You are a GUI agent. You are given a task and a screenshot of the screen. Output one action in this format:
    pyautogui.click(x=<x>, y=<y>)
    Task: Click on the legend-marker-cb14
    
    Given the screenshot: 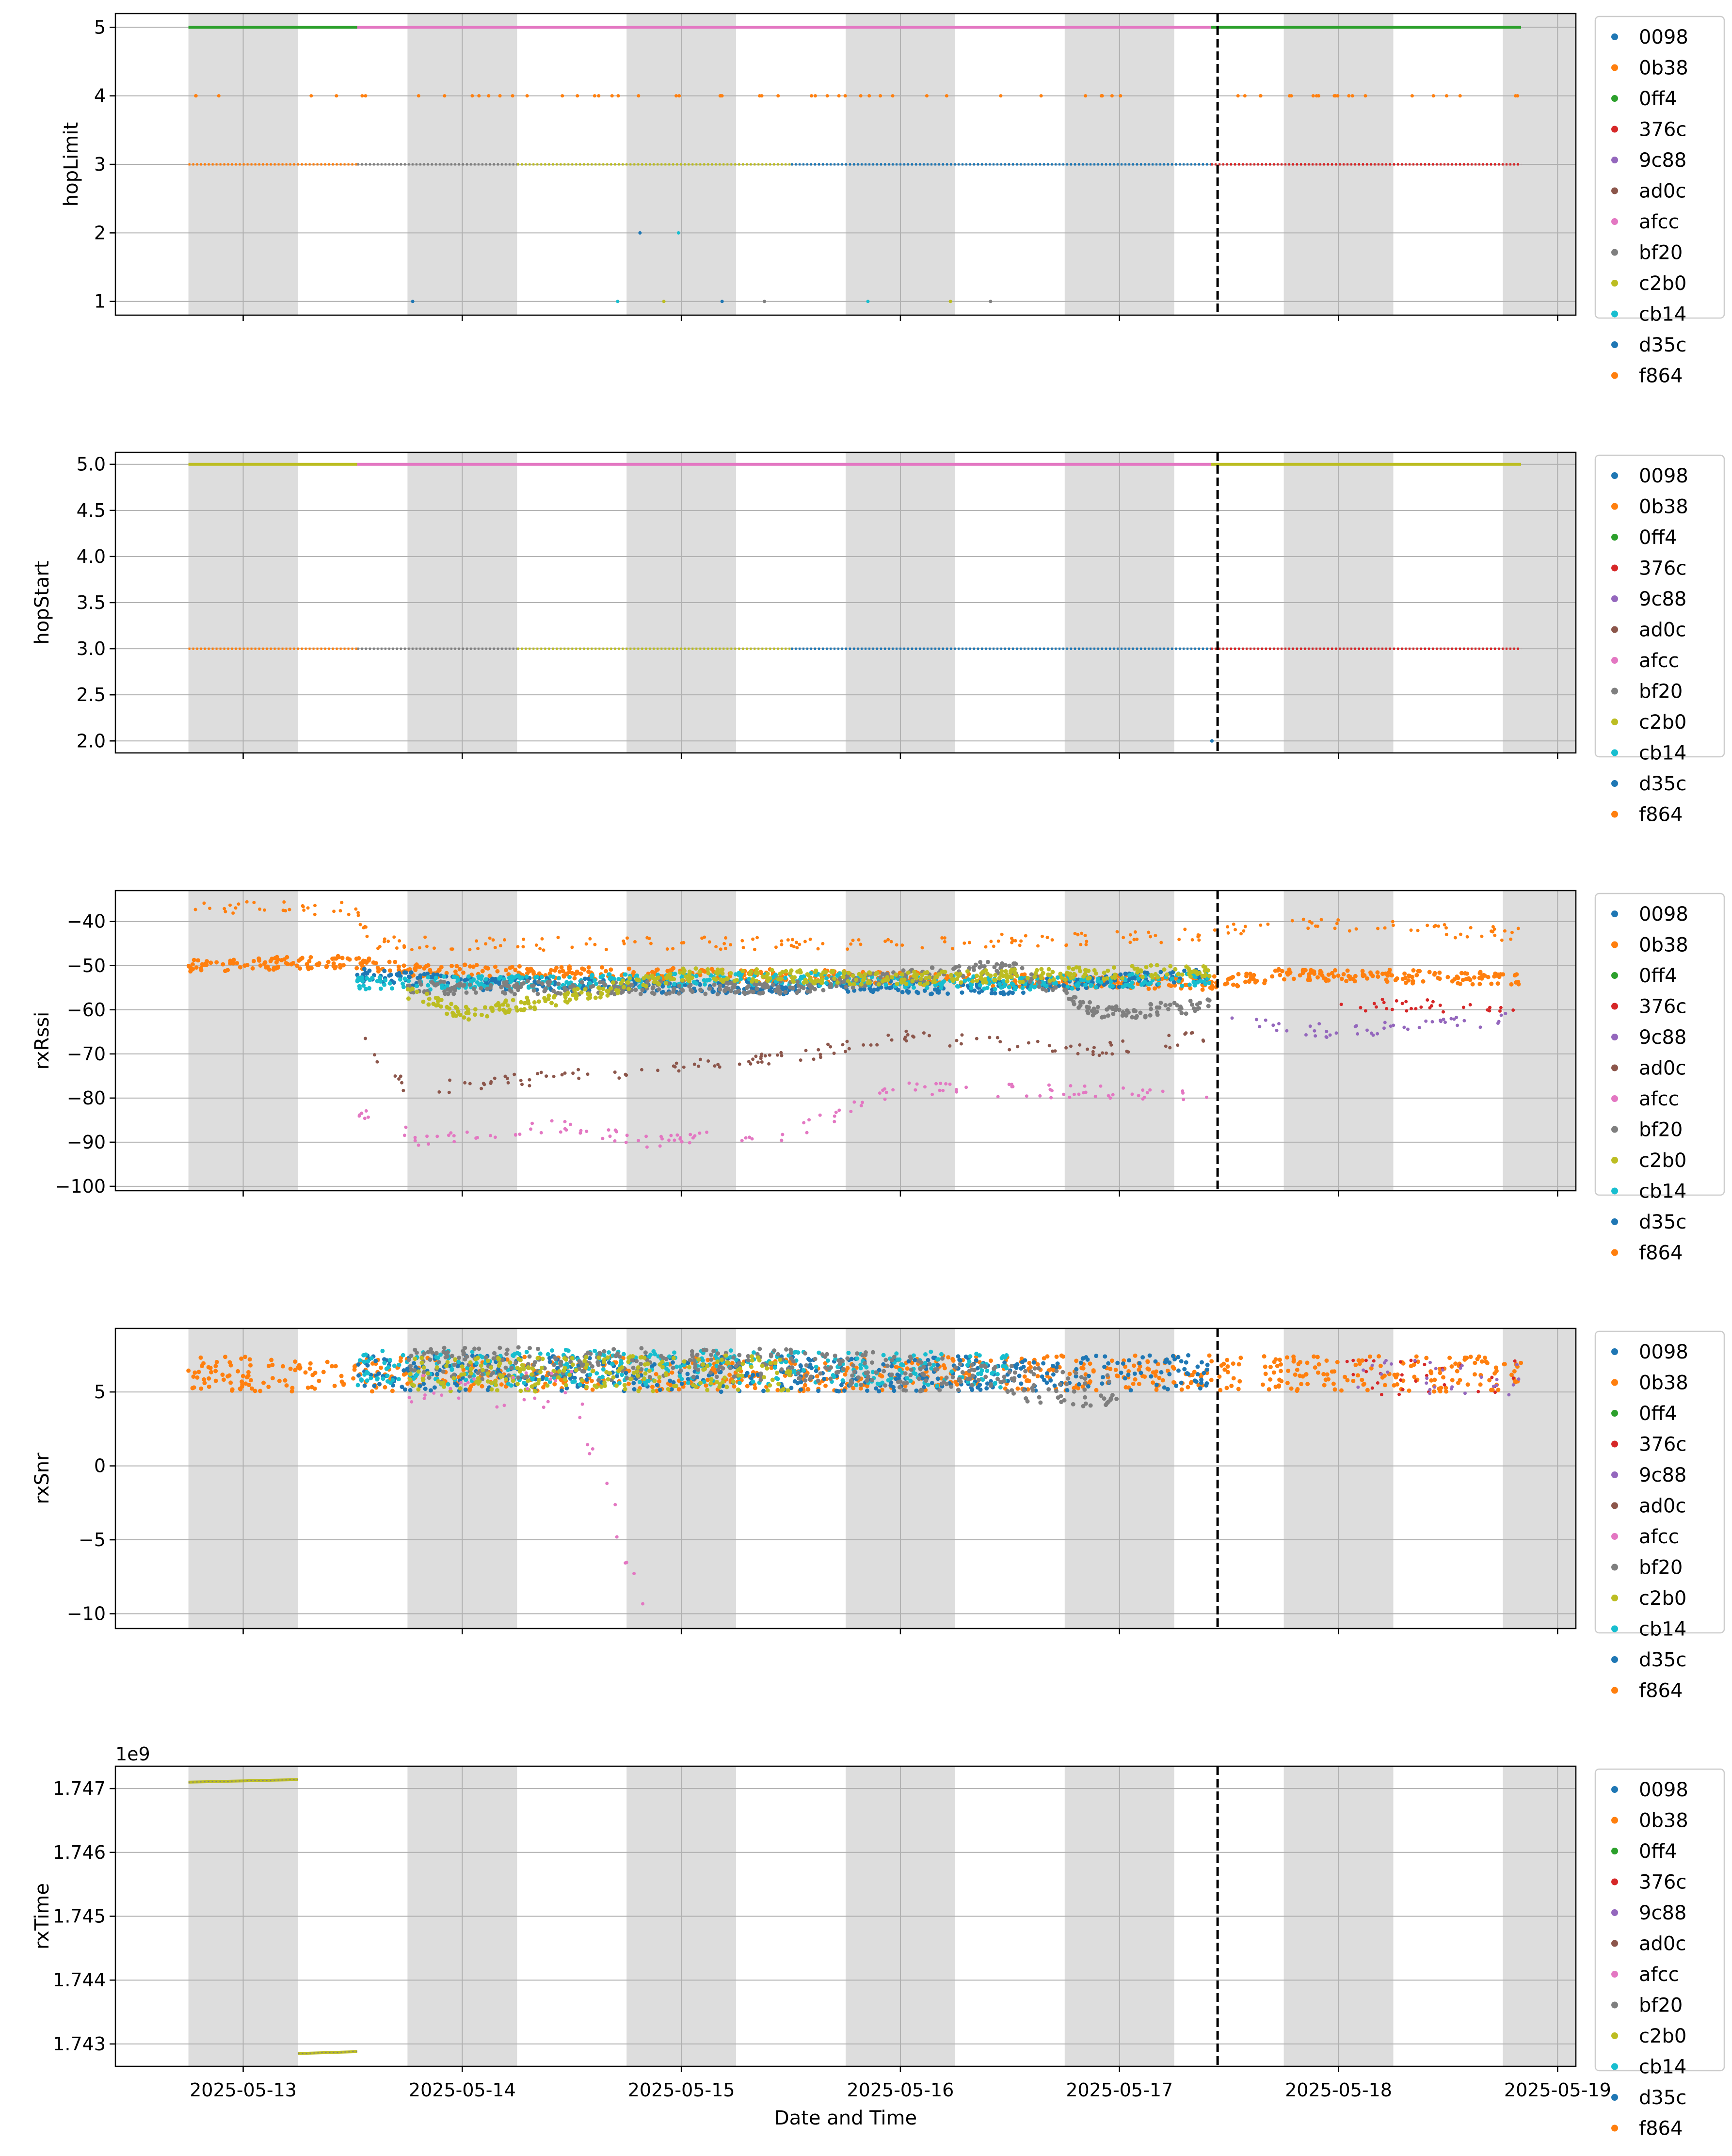 What is the action you would take?
    pyautogui.click(x=1615, y=314)
    